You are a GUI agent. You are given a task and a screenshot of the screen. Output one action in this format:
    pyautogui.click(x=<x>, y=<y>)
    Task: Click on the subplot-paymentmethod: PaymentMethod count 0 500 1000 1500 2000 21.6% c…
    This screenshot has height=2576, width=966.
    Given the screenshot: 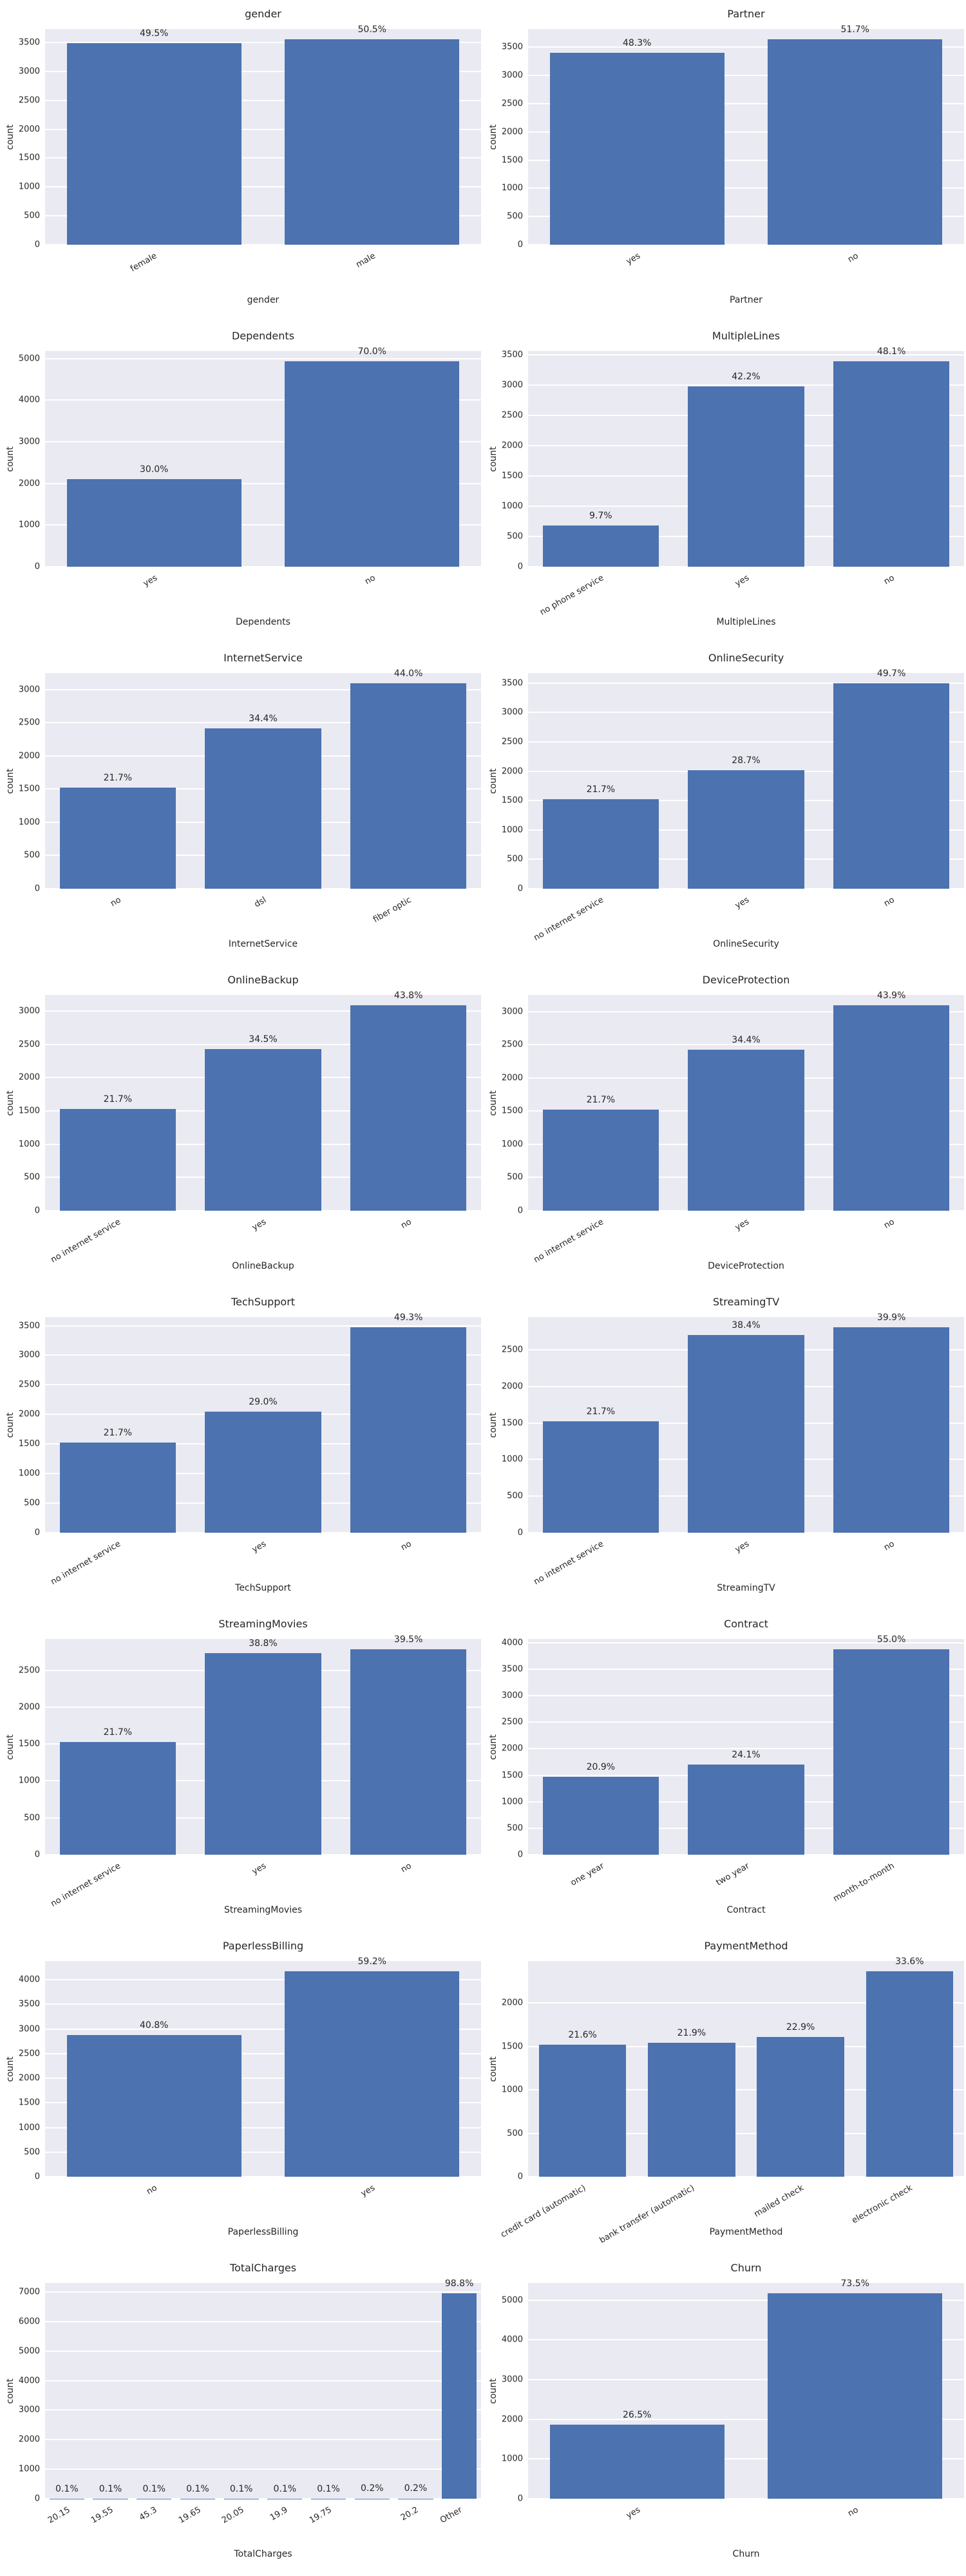 What is the action you would take?
    pyautogui.click(x=724, y=2093)
    